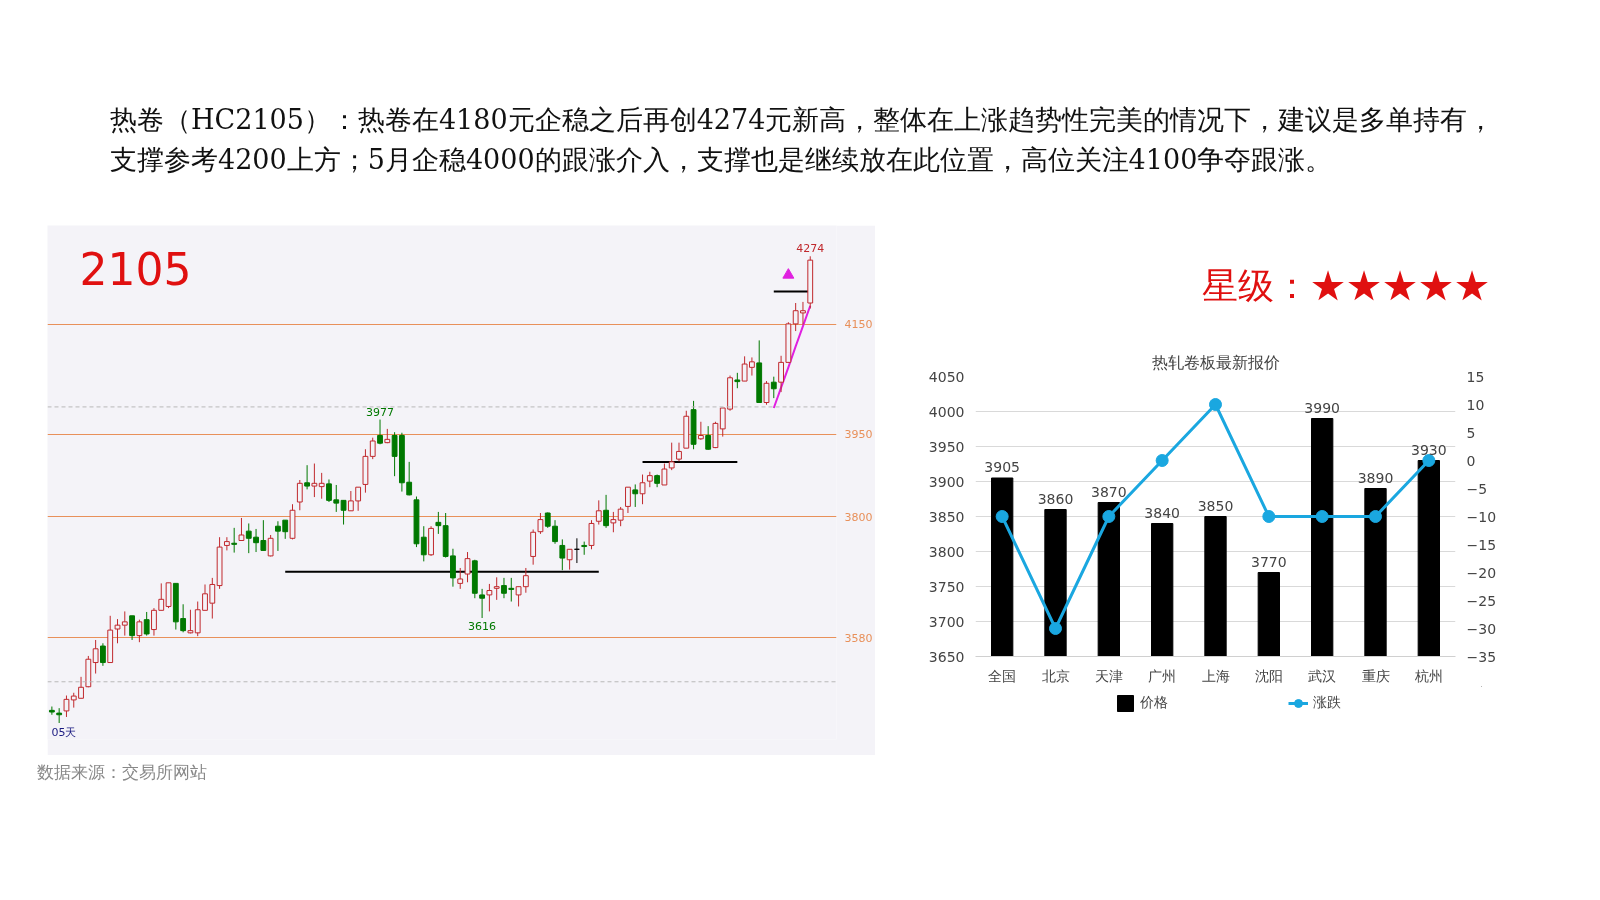 The height and width of the screenshot is (900, 1600). What do you see at coordinates (946, 586) in the screenshot?
I see `y-tick-label: 3750` at bounding box center [946, 586].